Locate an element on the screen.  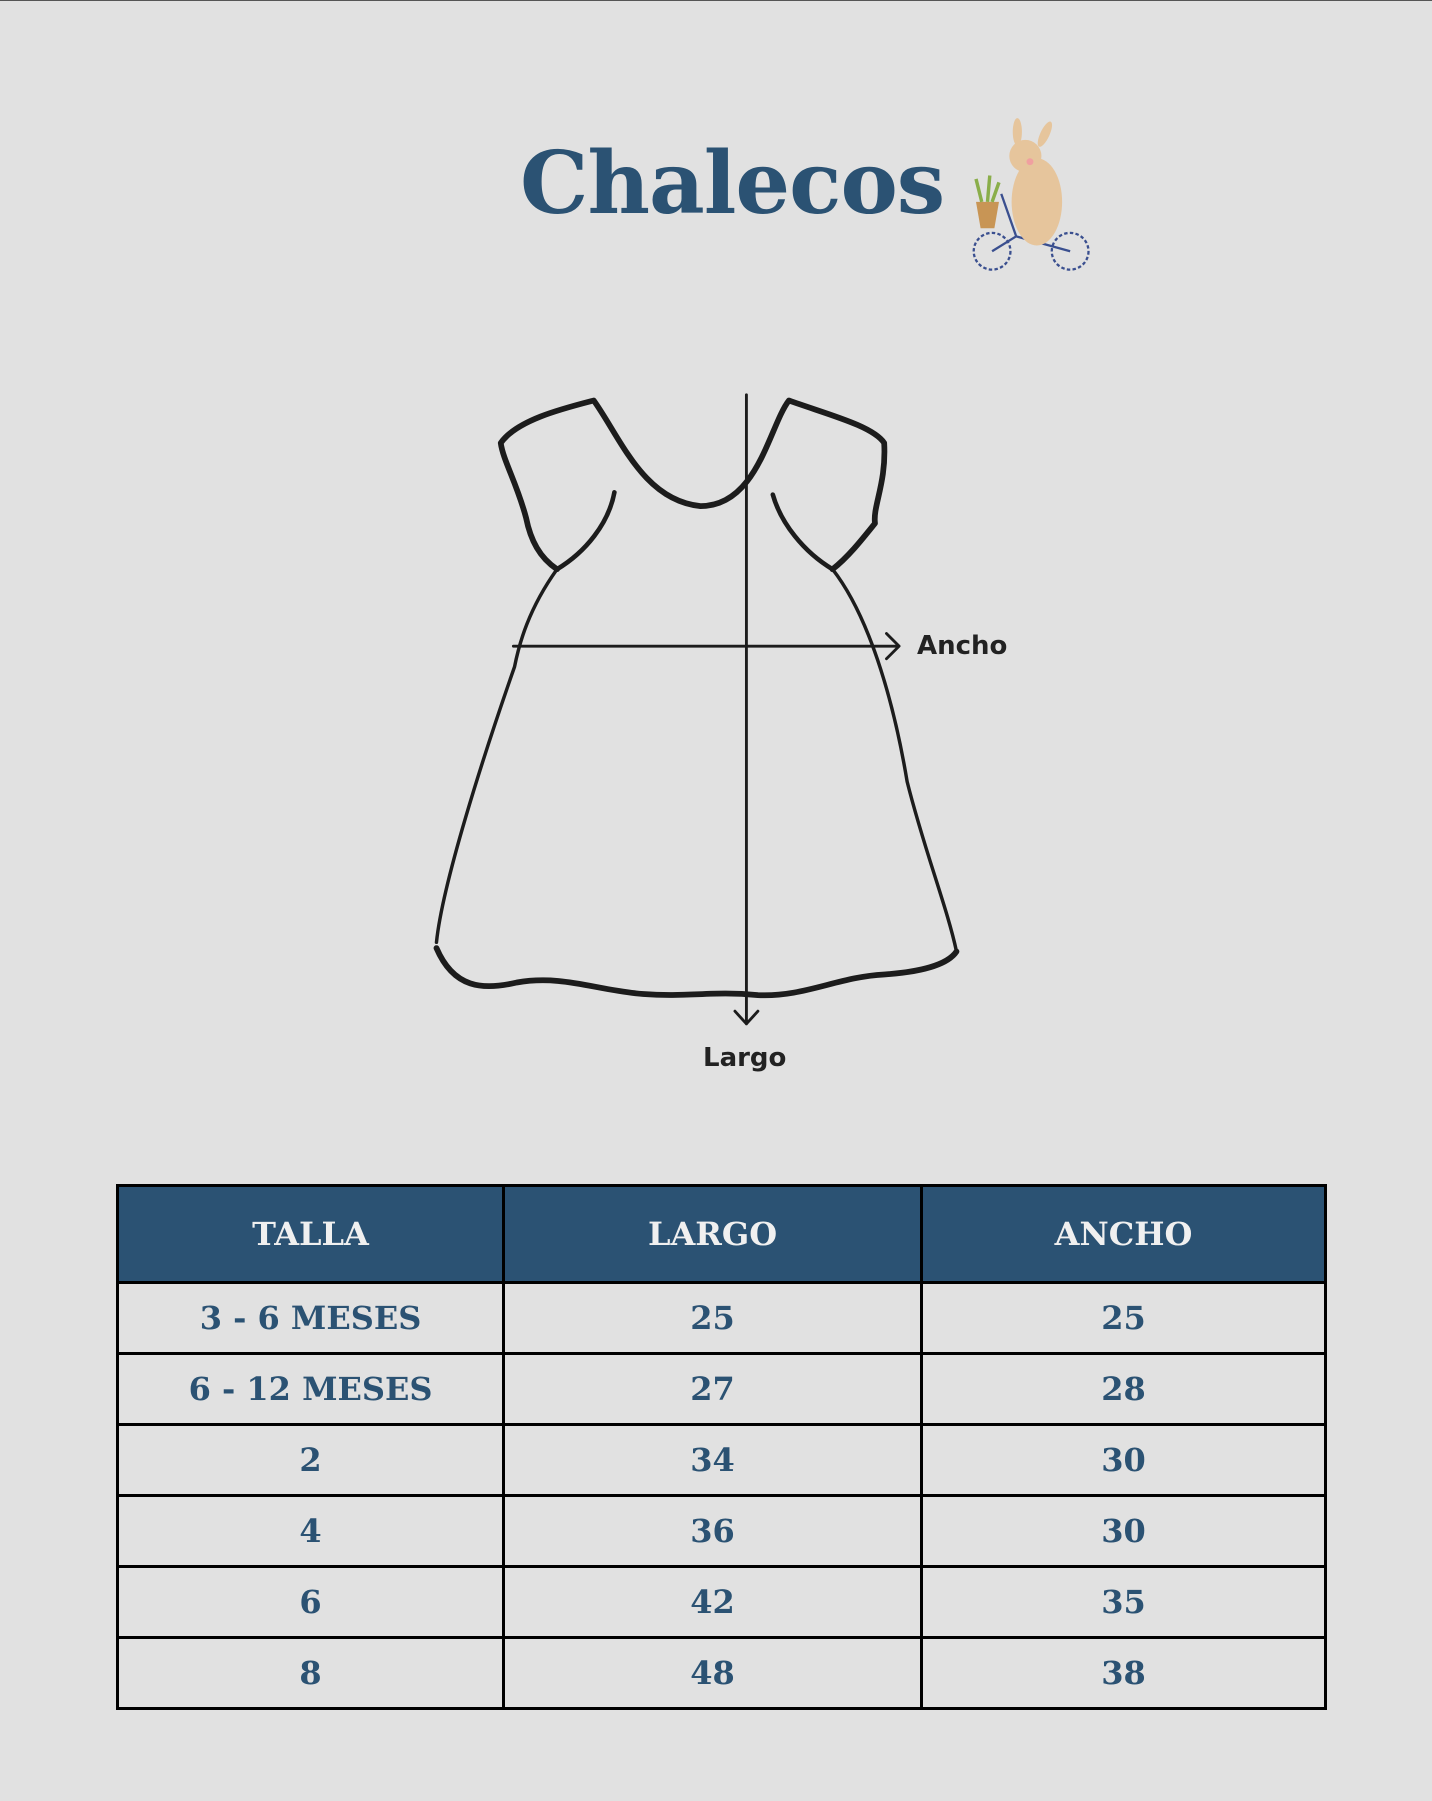
cell-largo: 48 is located at coordinates (712, 1673).